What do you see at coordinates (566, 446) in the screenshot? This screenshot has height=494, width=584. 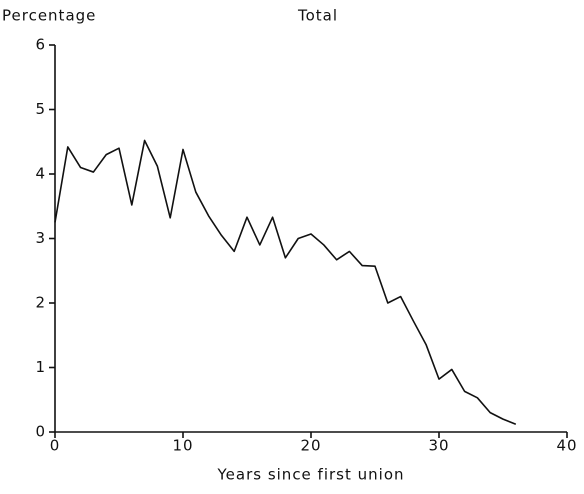 I see `x-tick-label: 40` at bounding box center [566, 446].